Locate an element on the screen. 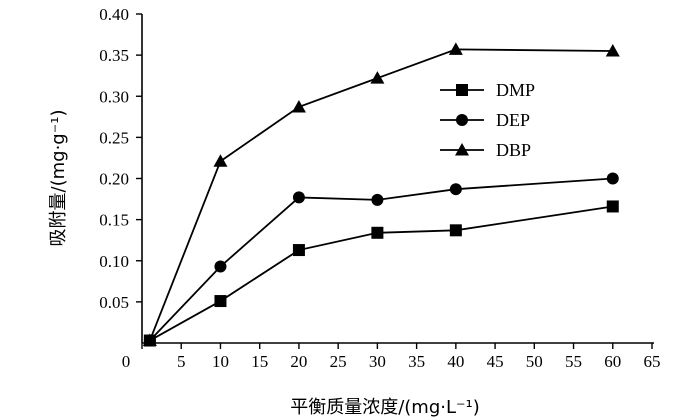 The width and height of the screenshot is (700, 420). legend-marker-dep is located at coordinates (462, 120).